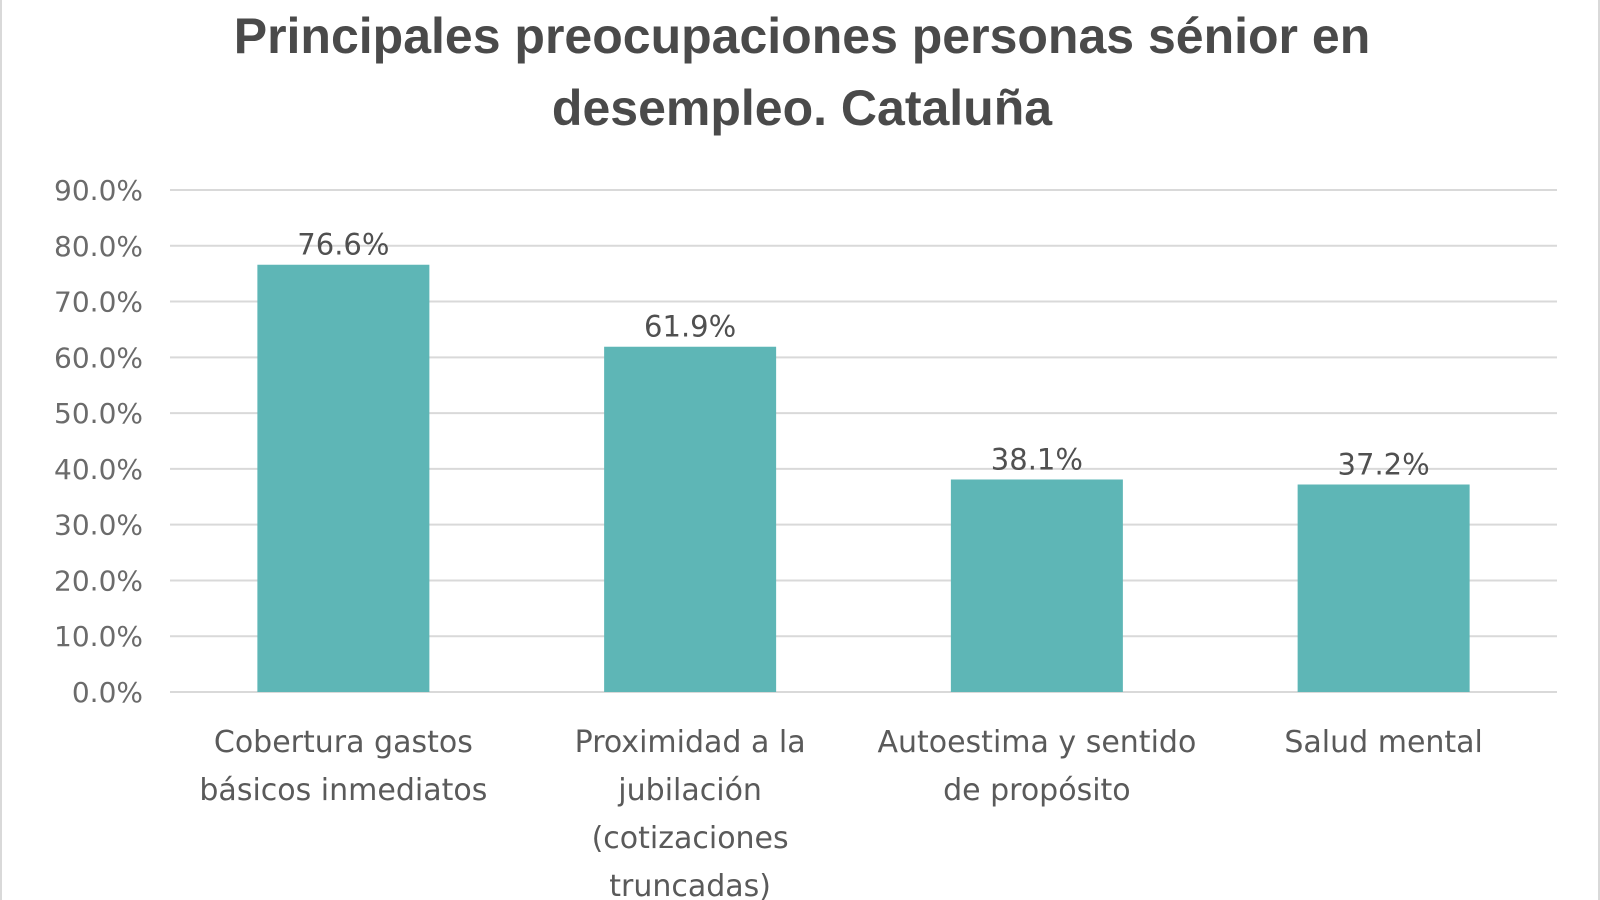  What do you see at coordinates (98, 469) in the screenshot?
I see `y-tick-label: 40.0%` at bounding box center [98, 469].